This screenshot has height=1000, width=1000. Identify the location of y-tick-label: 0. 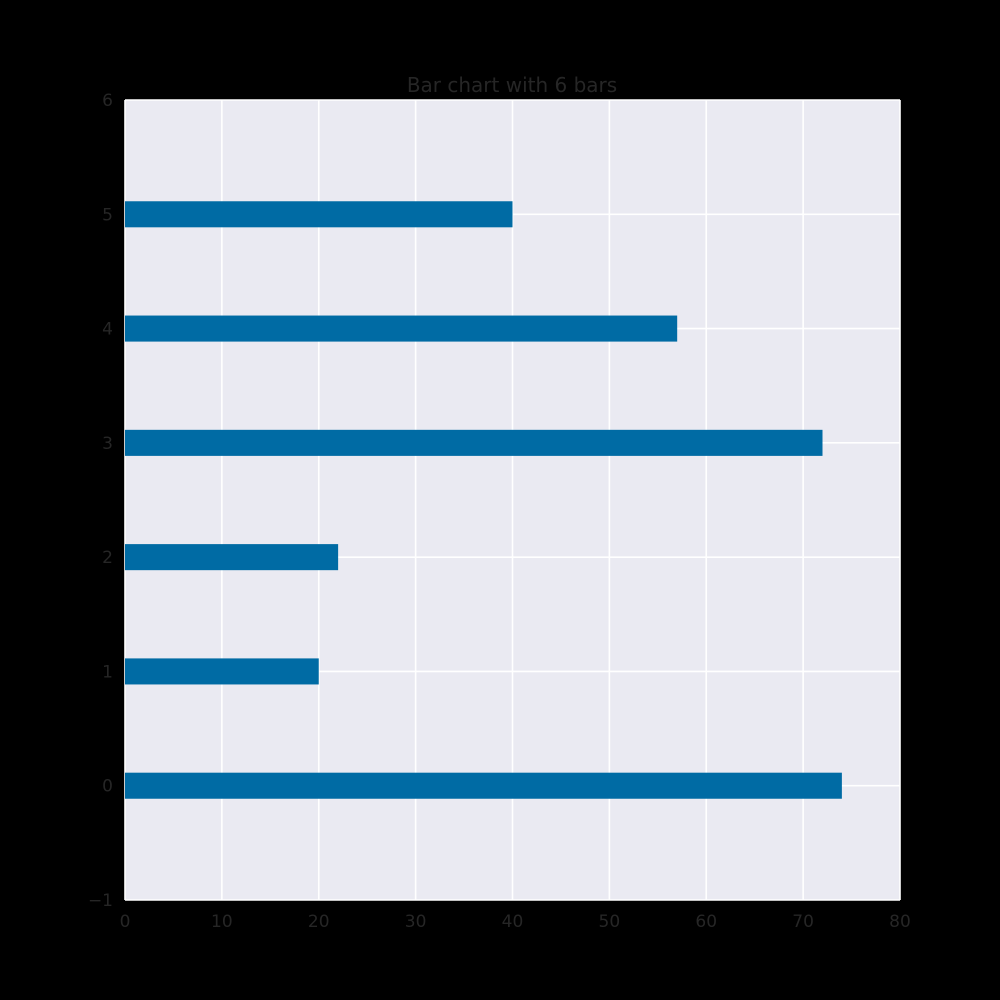
(107, 787).